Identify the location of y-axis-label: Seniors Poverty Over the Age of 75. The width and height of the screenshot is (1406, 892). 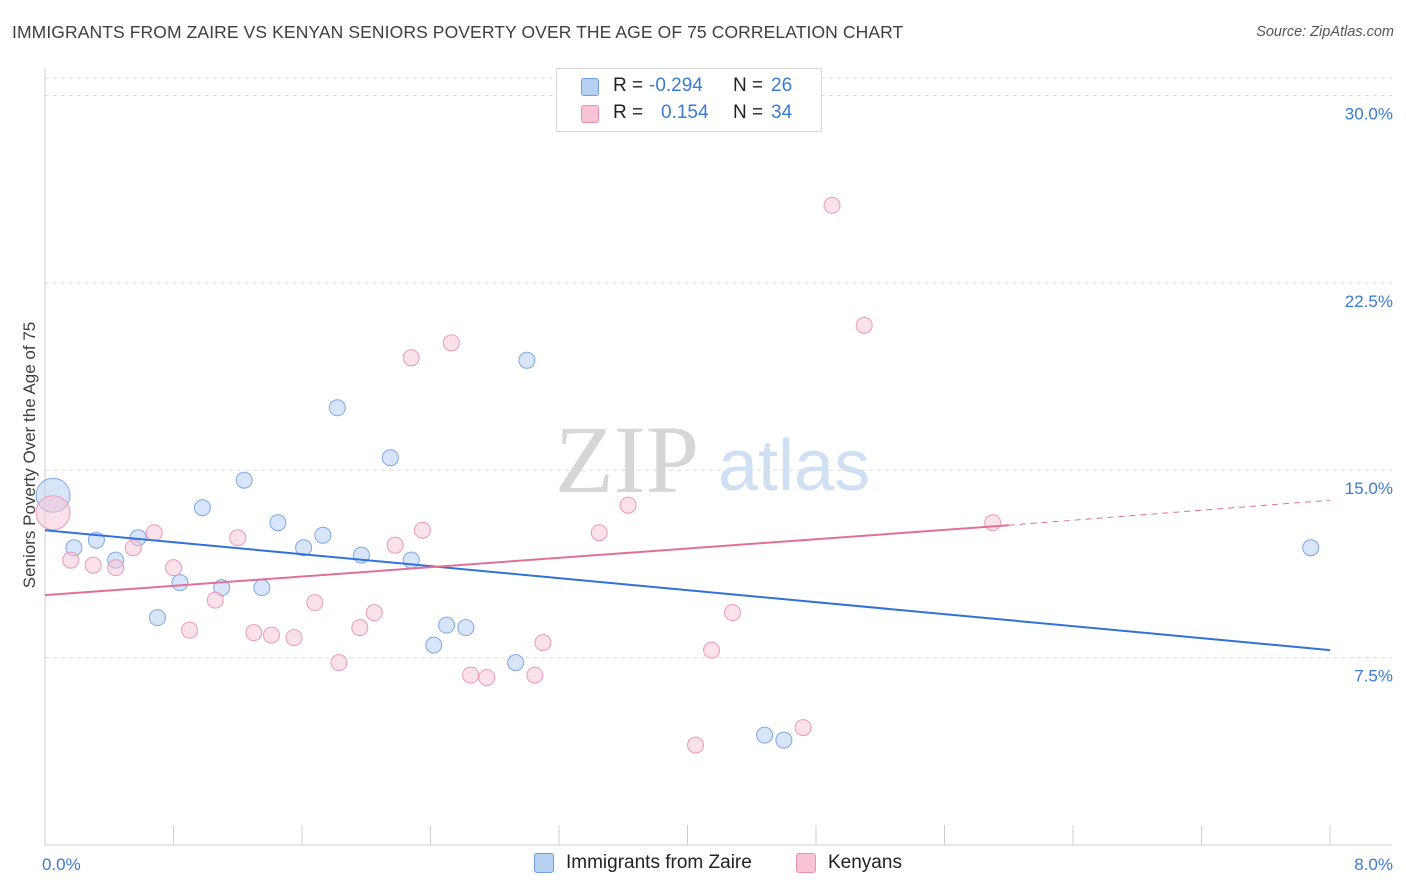
(29, 455).